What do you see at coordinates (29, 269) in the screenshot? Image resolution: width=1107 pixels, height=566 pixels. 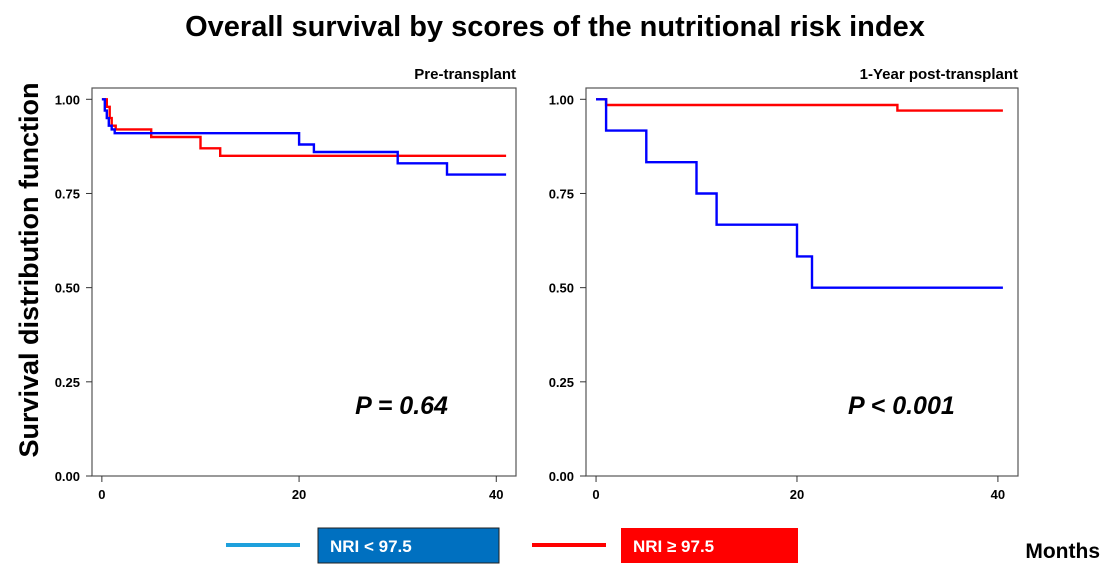 I see `y-axis-label: Survival distribution function` at bounding box center [29, 269].